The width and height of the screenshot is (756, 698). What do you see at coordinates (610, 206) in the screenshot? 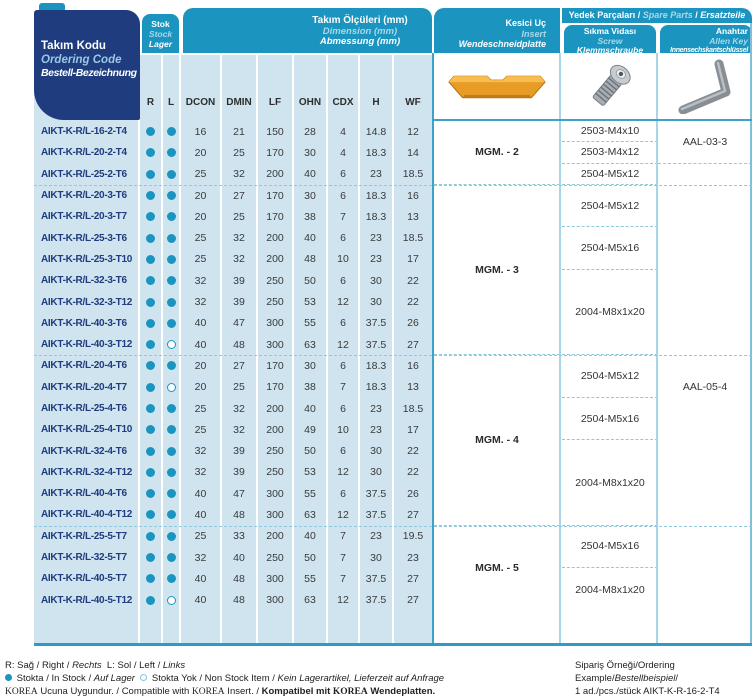
I see `screw-group-cell: 2504-M5x12` at bounding box center [610, 206].